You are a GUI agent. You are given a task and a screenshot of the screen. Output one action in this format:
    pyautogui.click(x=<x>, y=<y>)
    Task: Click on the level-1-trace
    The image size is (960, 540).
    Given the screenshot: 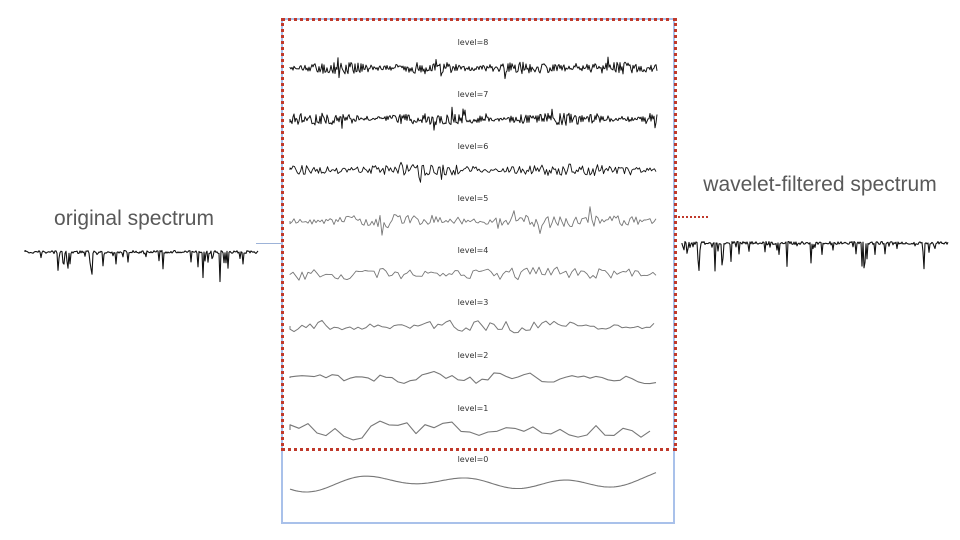 What is the action you would take?
    pyautogui.click(x=470, y=430)
    